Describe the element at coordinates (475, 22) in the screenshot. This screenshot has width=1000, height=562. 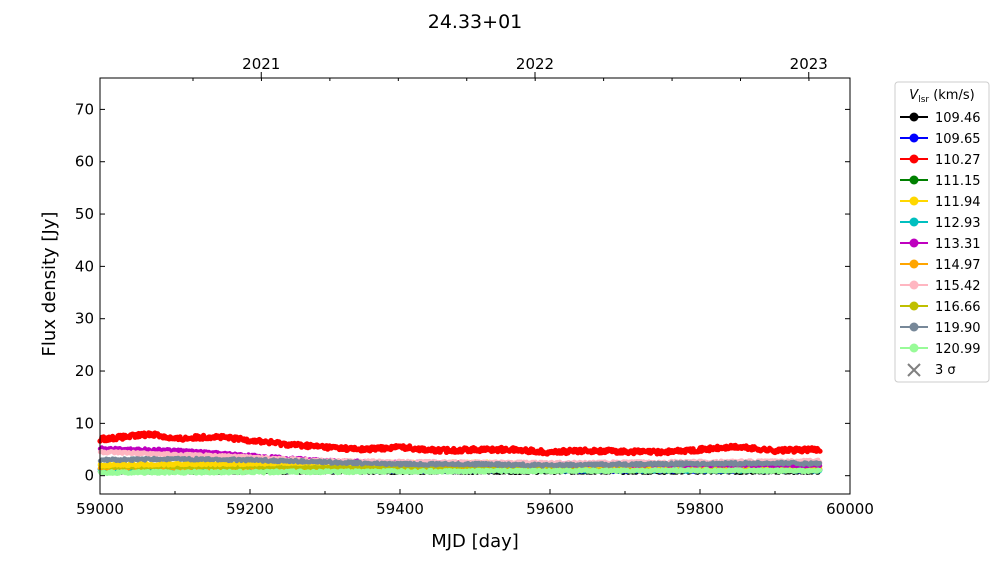
I see `chart-title: 24.33+01` at that location.